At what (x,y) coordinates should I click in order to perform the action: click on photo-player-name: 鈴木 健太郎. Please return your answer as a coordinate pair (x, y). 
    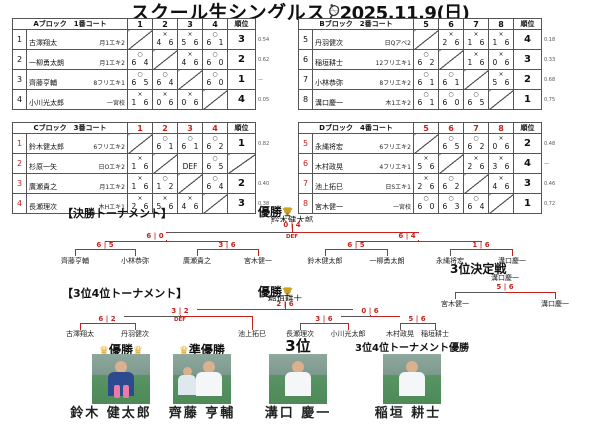
    Looking at the image, I should click on (111, 413).